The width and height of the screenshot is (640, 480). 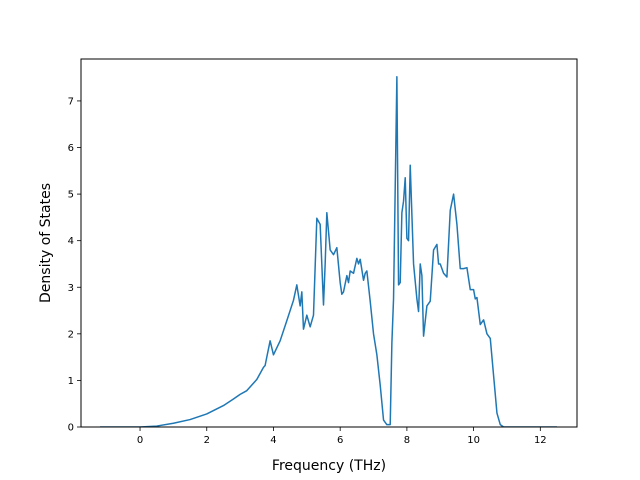 I want to click on x-axis-ticks: 0 2 4 6 8 10 12, so click(x=342, y=436).